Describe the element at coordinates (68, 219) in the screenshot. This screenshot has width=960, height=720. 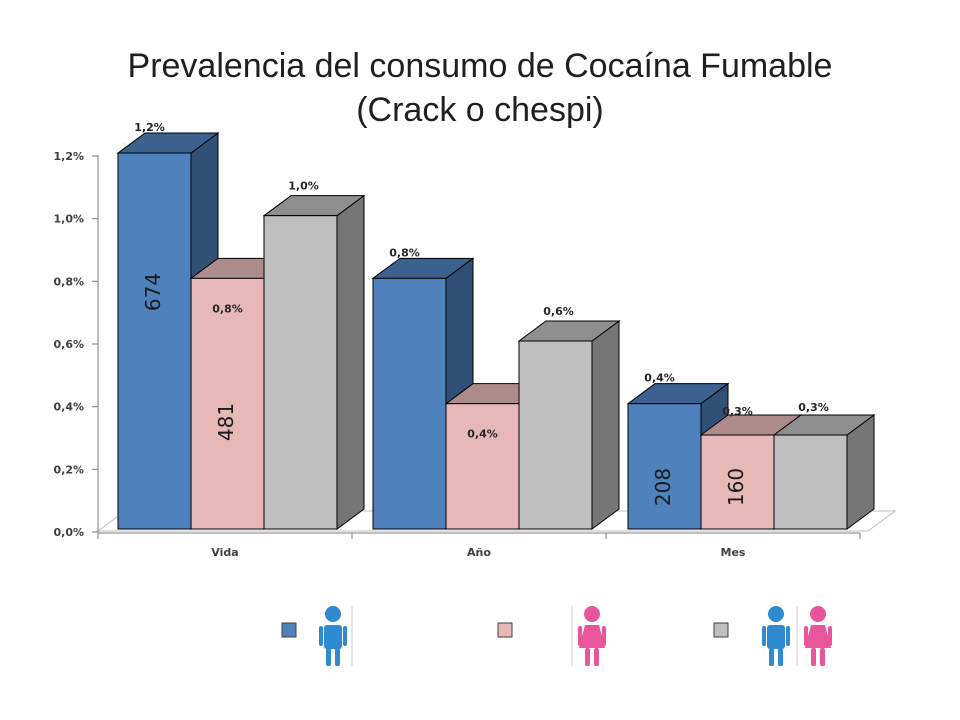
I see `y-tick-label: 1,0%` at that location.